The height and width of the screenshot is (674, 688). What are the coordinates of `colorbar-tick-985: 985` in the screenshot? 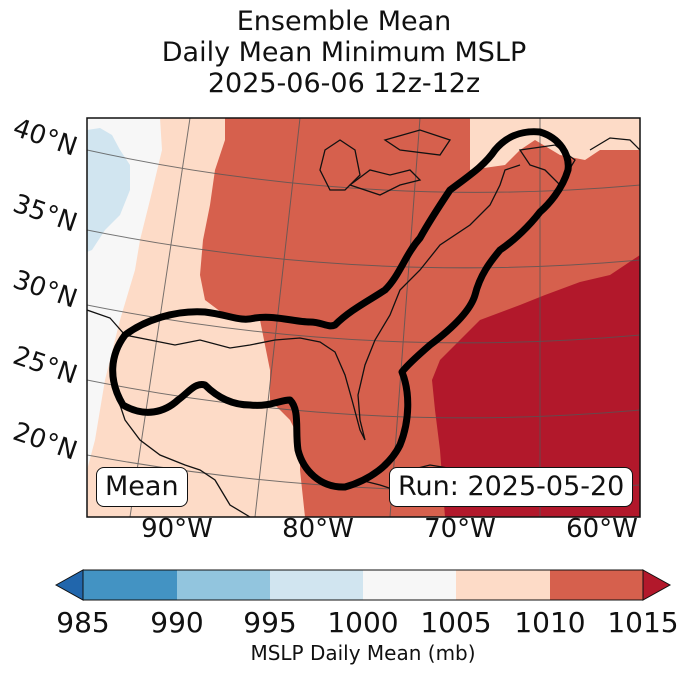 It's located at (83, 622).